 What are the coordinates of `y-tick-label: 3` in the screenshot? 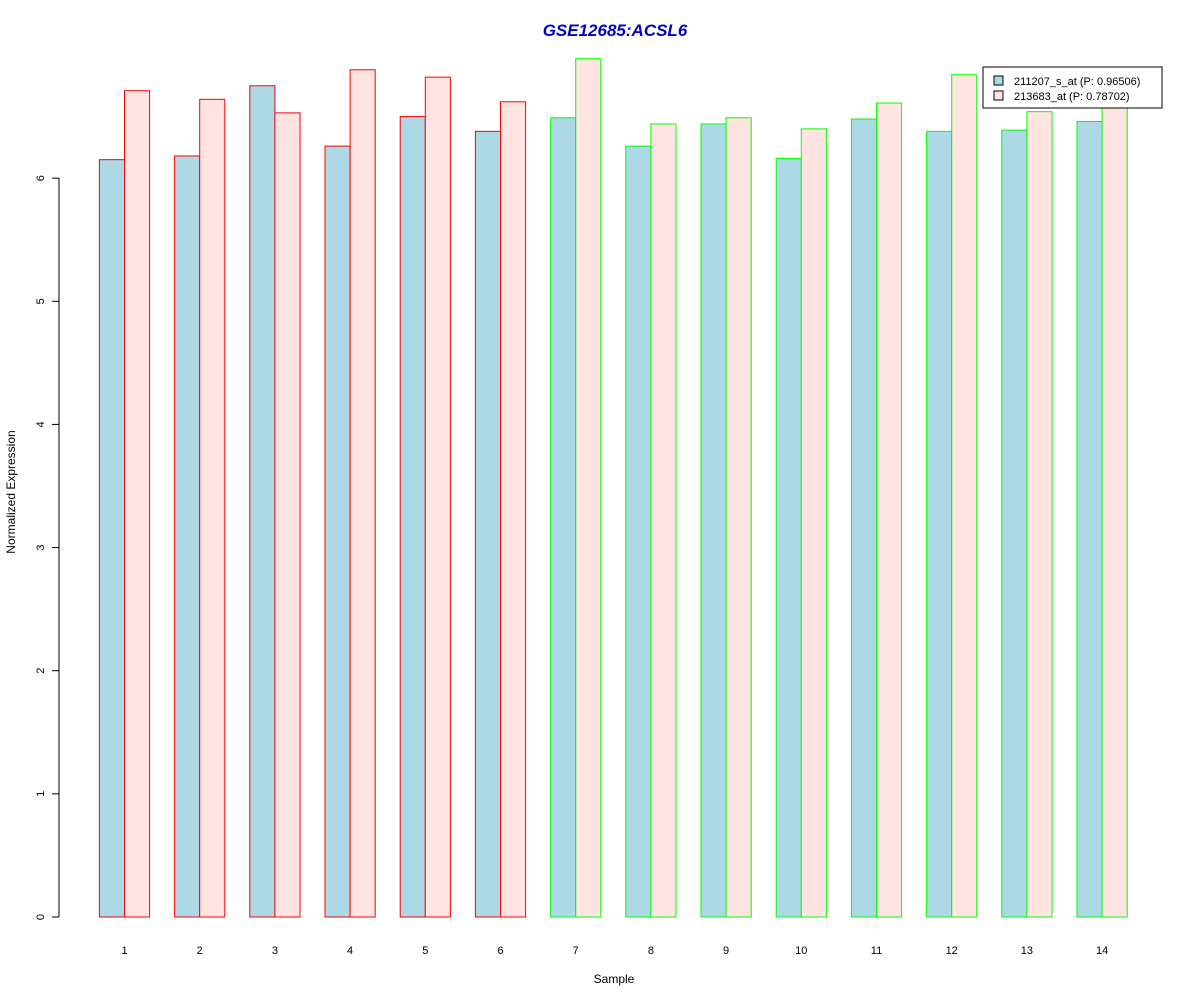 It's located at (41, 548).